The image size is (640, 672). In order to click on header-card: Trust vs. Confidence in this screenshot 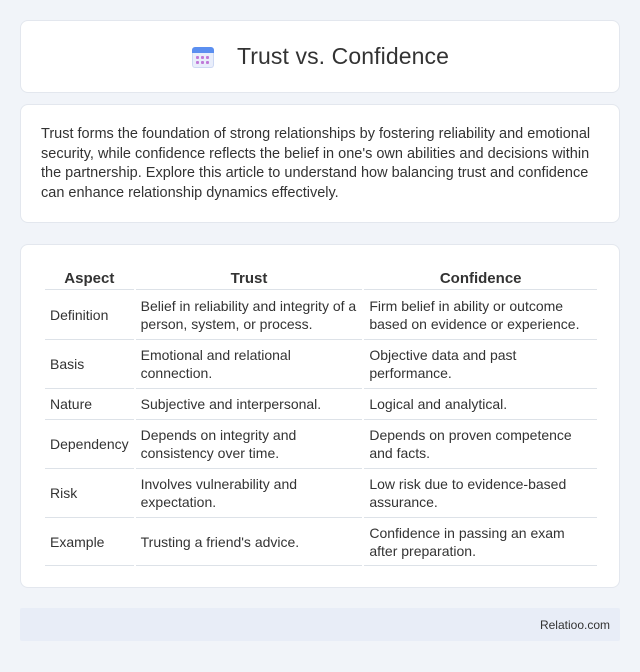, I will do `click(320, 56)`.